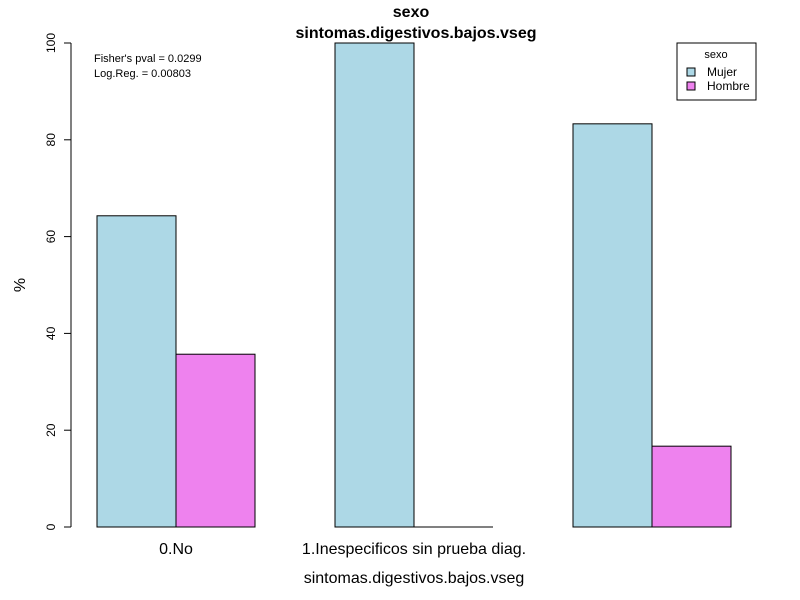 This screenshot has width=800, height=600. Describe the element at coordinates (411, 12) in the screenshot. I see `chart-title: sexo` at that location.